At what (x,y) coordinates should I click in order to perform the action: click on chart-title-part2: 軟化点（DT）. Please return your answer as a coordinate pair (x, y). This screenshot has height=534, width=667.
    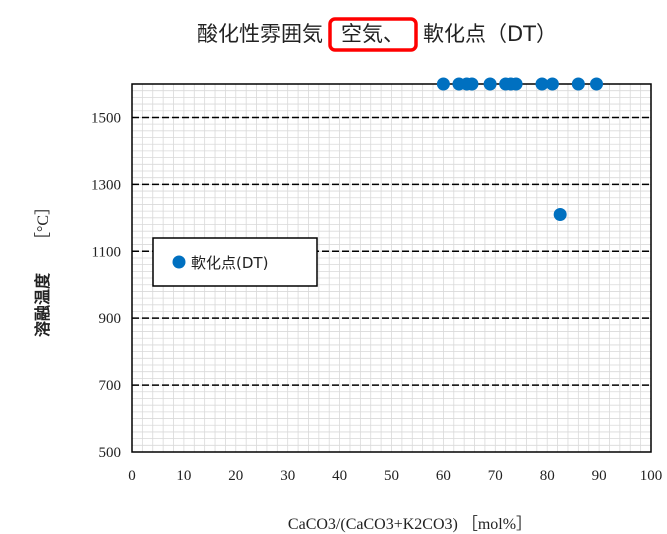
    Looking at the image, I should click on (490, 34).